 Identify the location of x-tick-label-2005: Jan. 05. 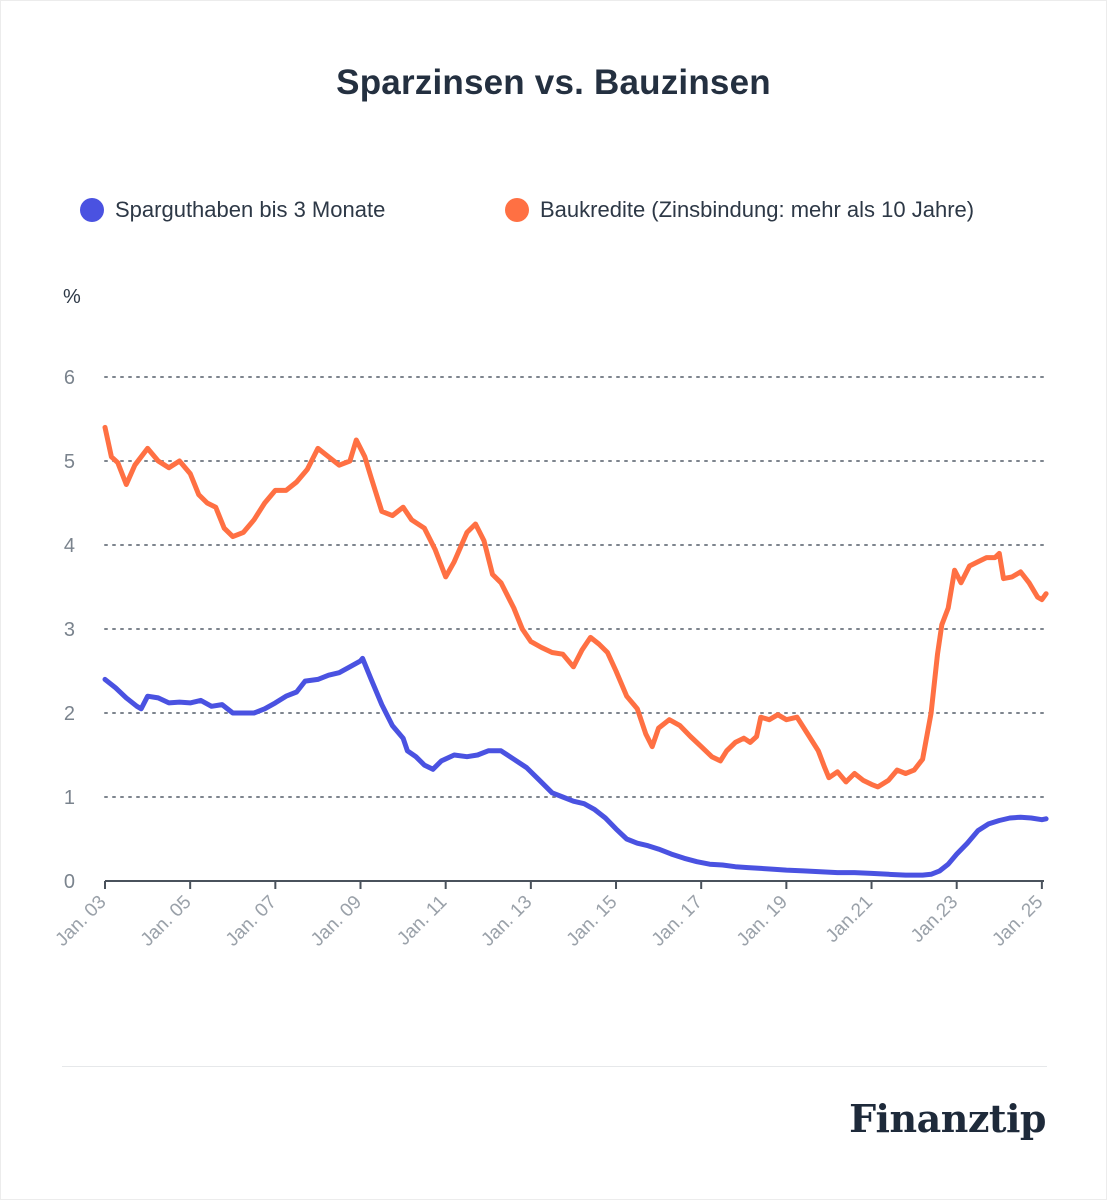
(166, 921).